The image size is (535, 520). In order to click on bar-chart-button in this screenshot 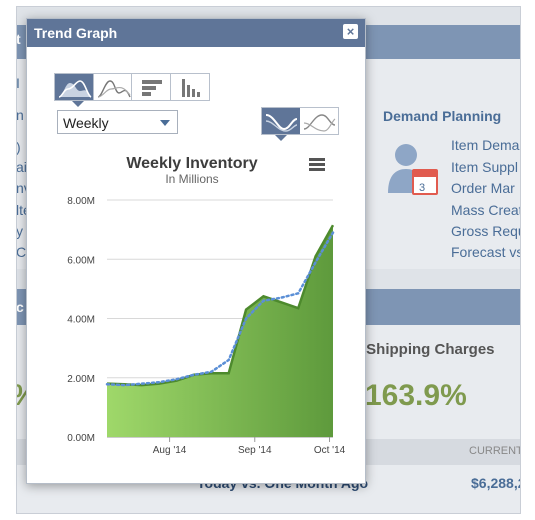, I will do `click(151, 87)`.